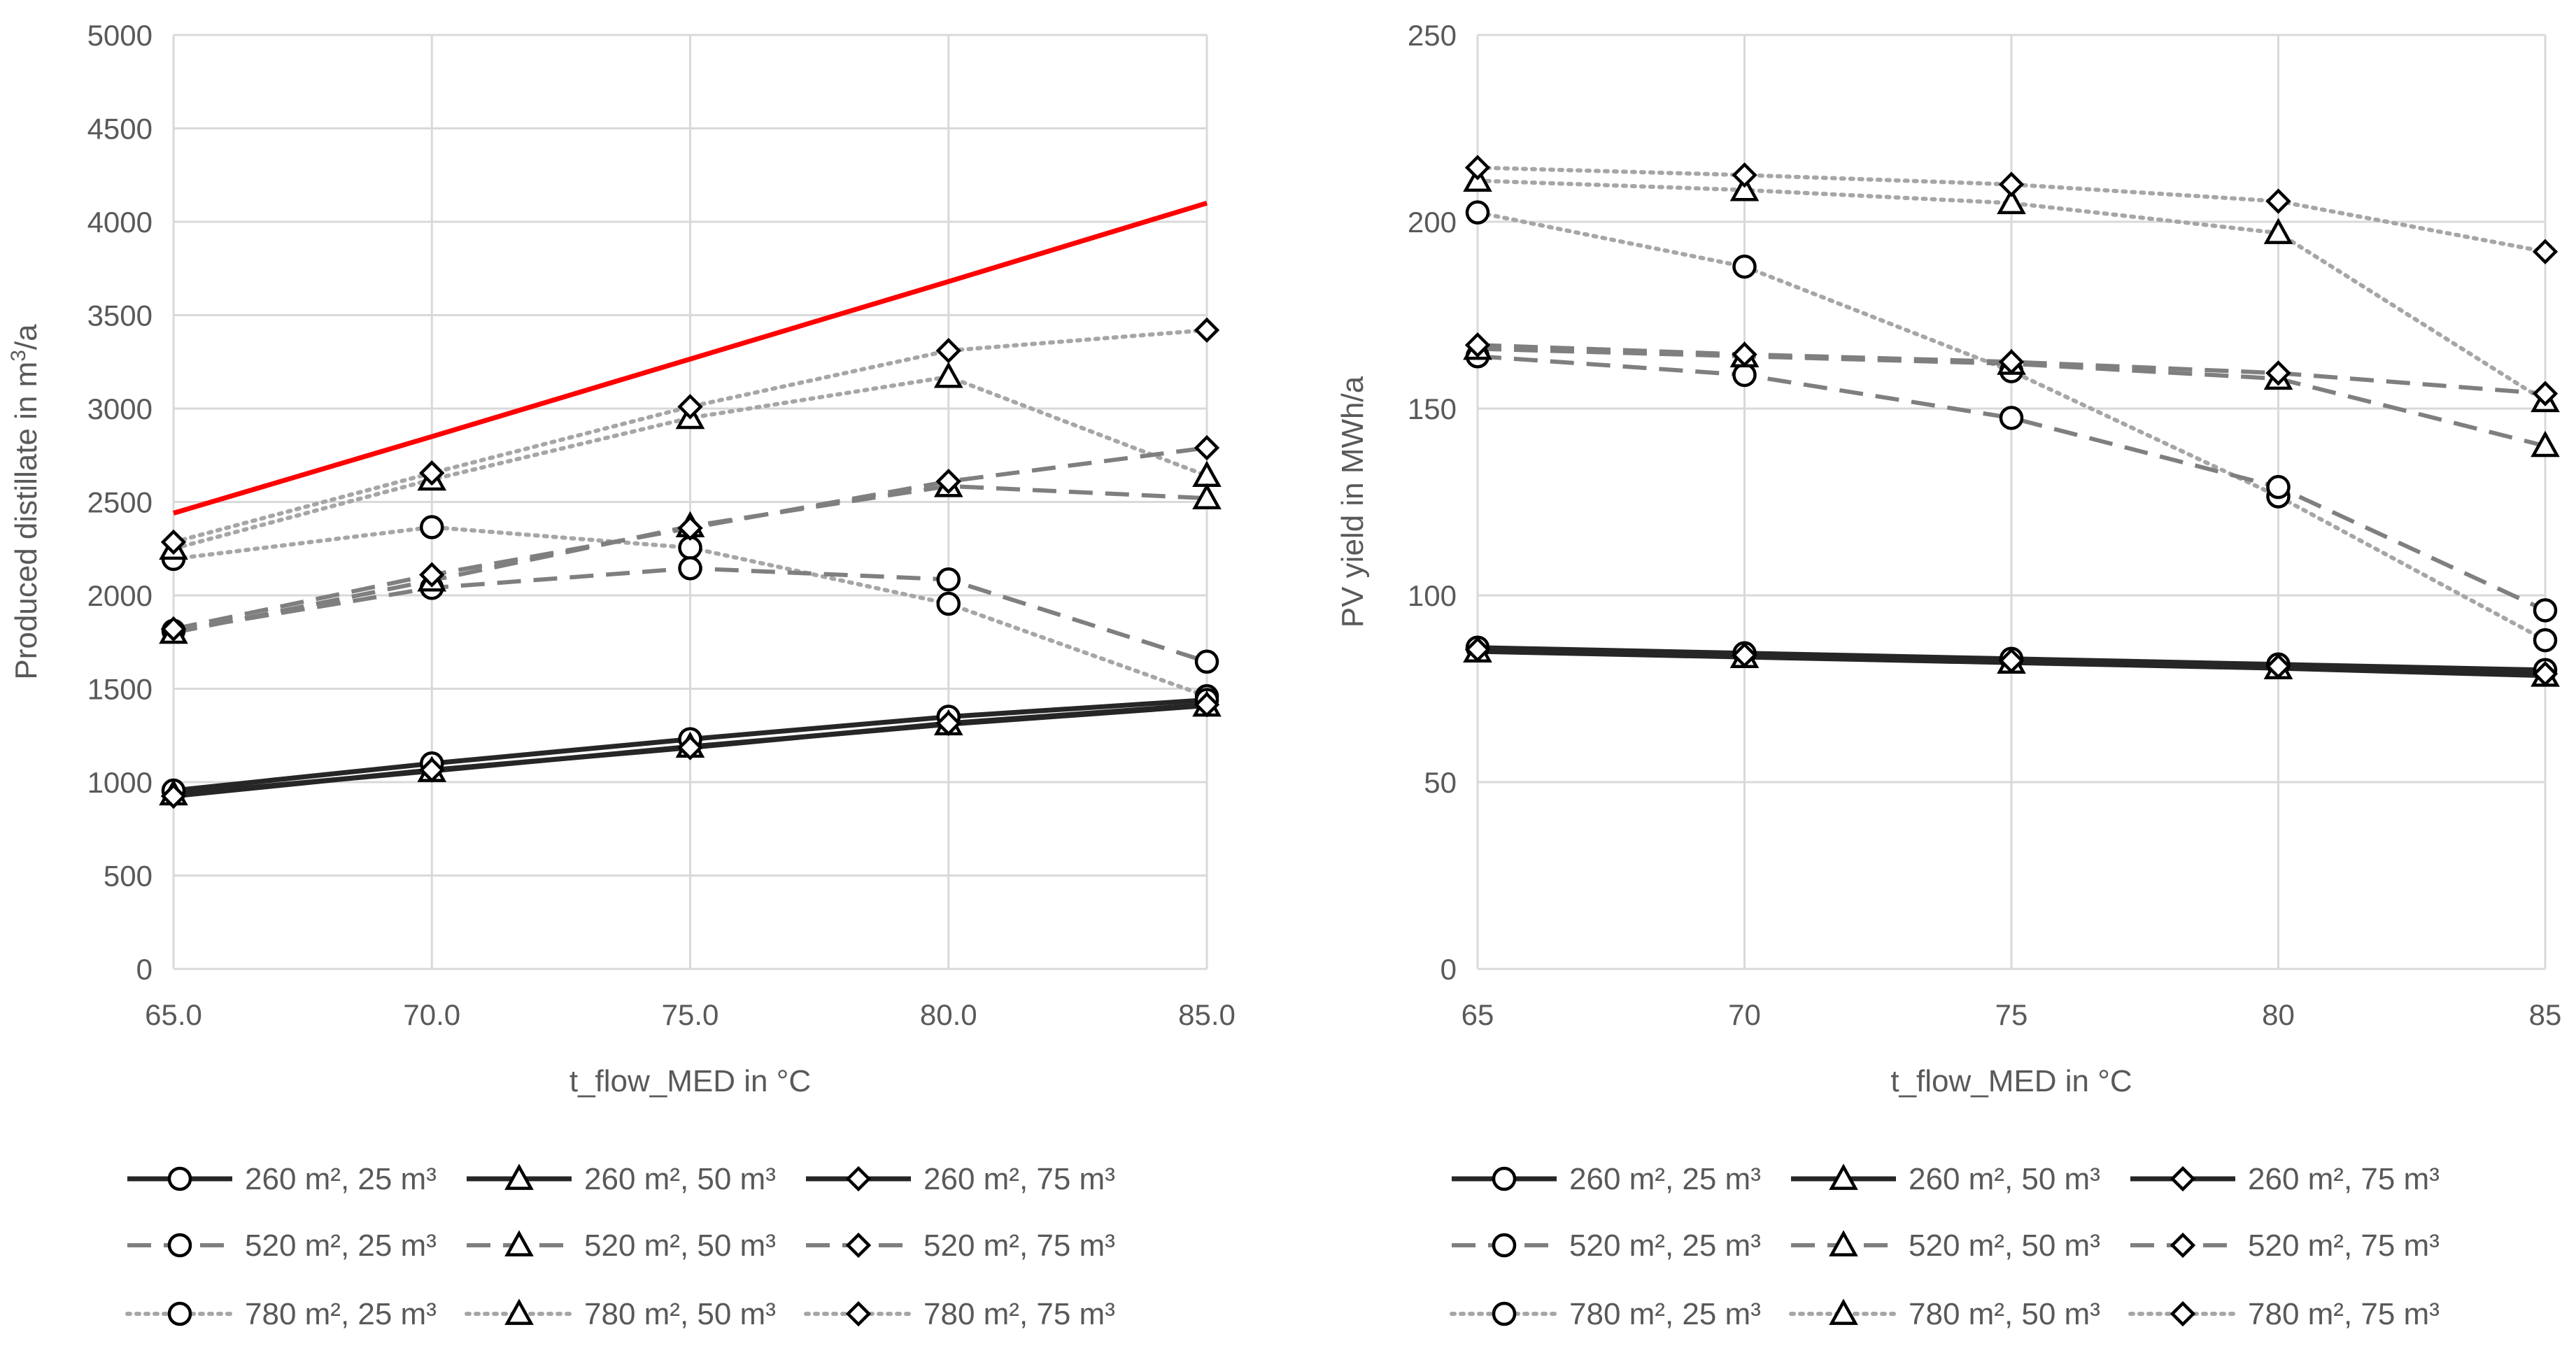 Image resolution: width=2576 pixels, height=1346 pixels. What do you see at coordinates (120, 129) in the screenshot?
I see `distillate-y-tick-label: 4500` at bounding box center [120, 129].